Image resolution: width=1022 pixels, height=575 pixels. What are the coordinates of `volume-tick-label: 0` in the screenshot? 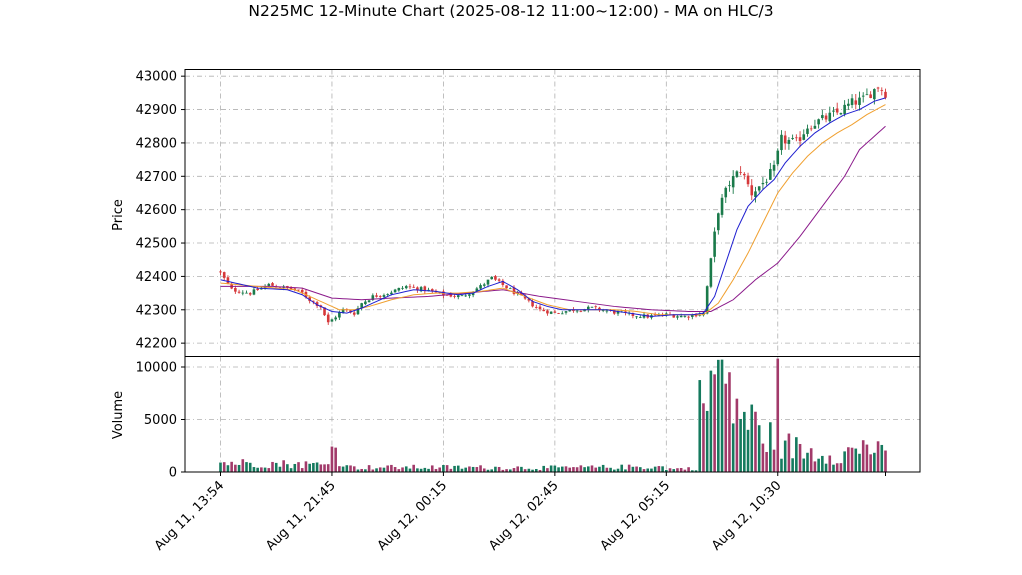 It's located at (173, 473).